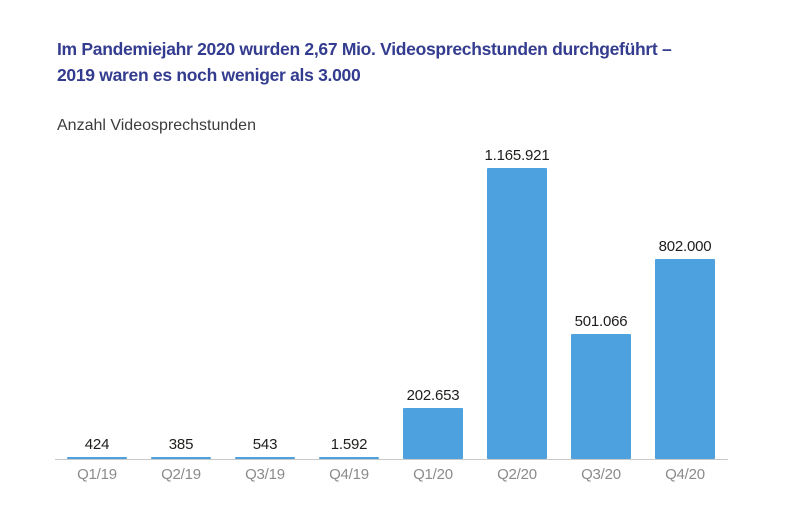  Describe the element at coordinates (97, 444) in the screenshot. I see `bar-value-label: 424` at that location.